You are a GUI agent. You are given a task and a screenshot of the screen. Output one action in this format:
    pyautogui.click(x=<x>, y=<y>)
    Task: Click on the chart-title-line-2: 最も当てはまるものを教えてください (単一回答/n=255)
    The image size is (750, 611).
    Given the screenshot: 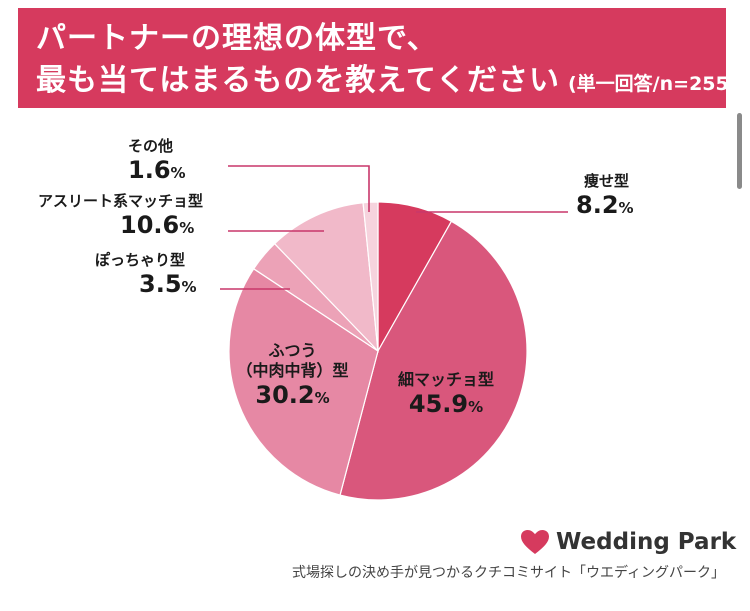 What is the action you would take?
    pyautogui.click(x=386, y=82)
    